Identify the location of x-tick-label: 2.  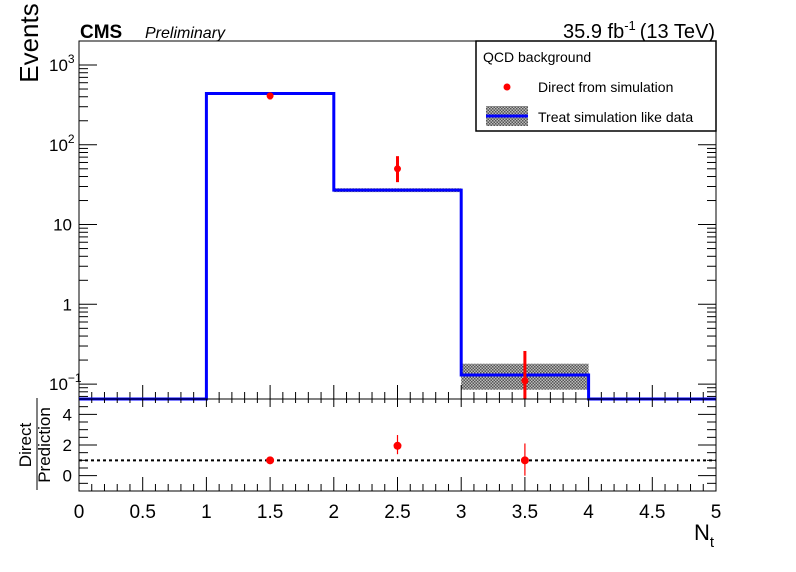
(334, 512).